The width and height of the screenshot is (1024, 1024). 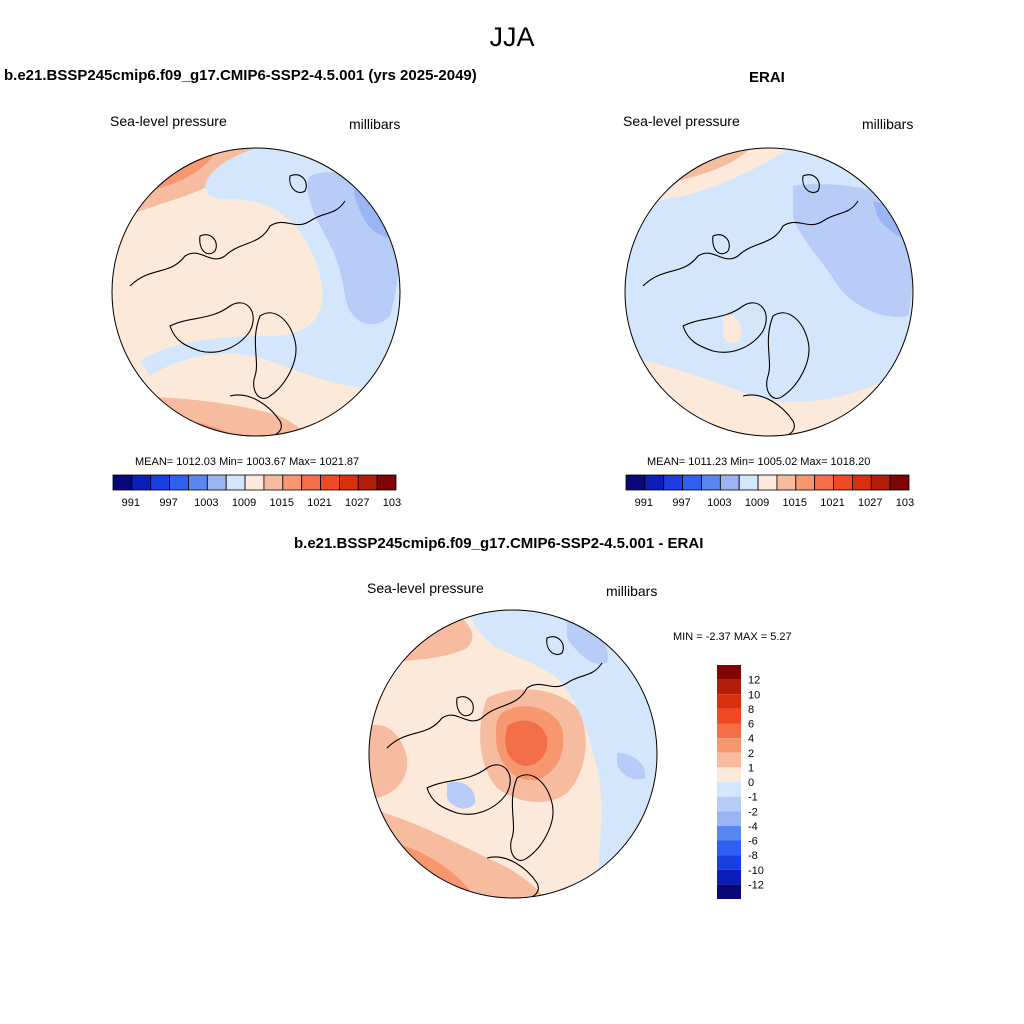 I want to click on panel-3-contour-pos3-center, so click(x=526, y=743).